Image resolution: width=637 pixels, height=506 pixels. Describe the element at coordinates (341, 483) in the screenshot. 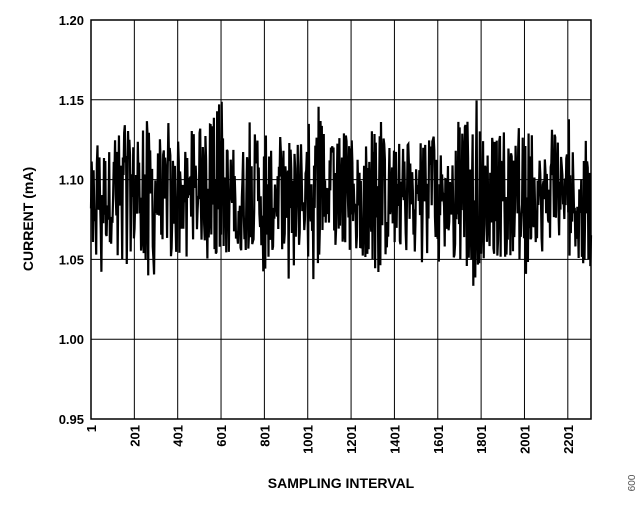

I see `x-axis-title: SAMPLING INTERVAL` at that location.